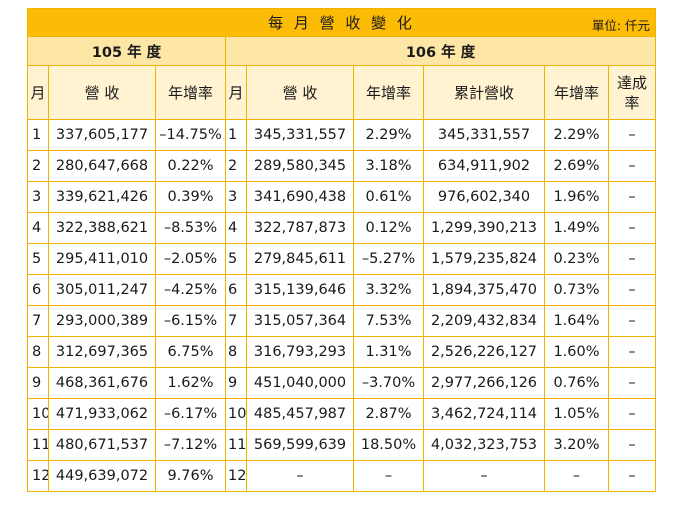 The image size is (679, 511). What do you see at coordinates (38, 92) in the screenshot?
I see `col-month-105: 月` at bounding box center [38, 92].